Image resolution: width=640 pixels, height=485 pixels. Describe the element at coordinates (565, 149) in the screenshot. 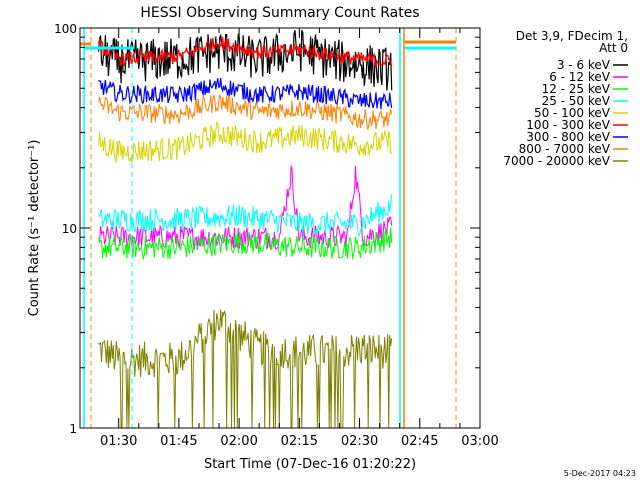

I see `legend-entry-label: 800 - 7000 keV` at that location.